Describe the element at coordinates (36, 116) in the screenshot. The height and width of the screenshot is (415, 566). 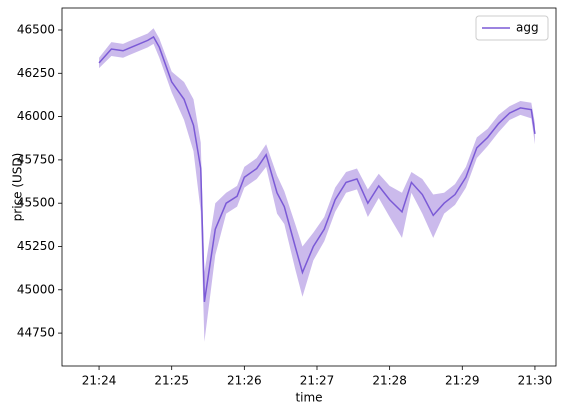
I see `y-tick-label: 46000` at that location.